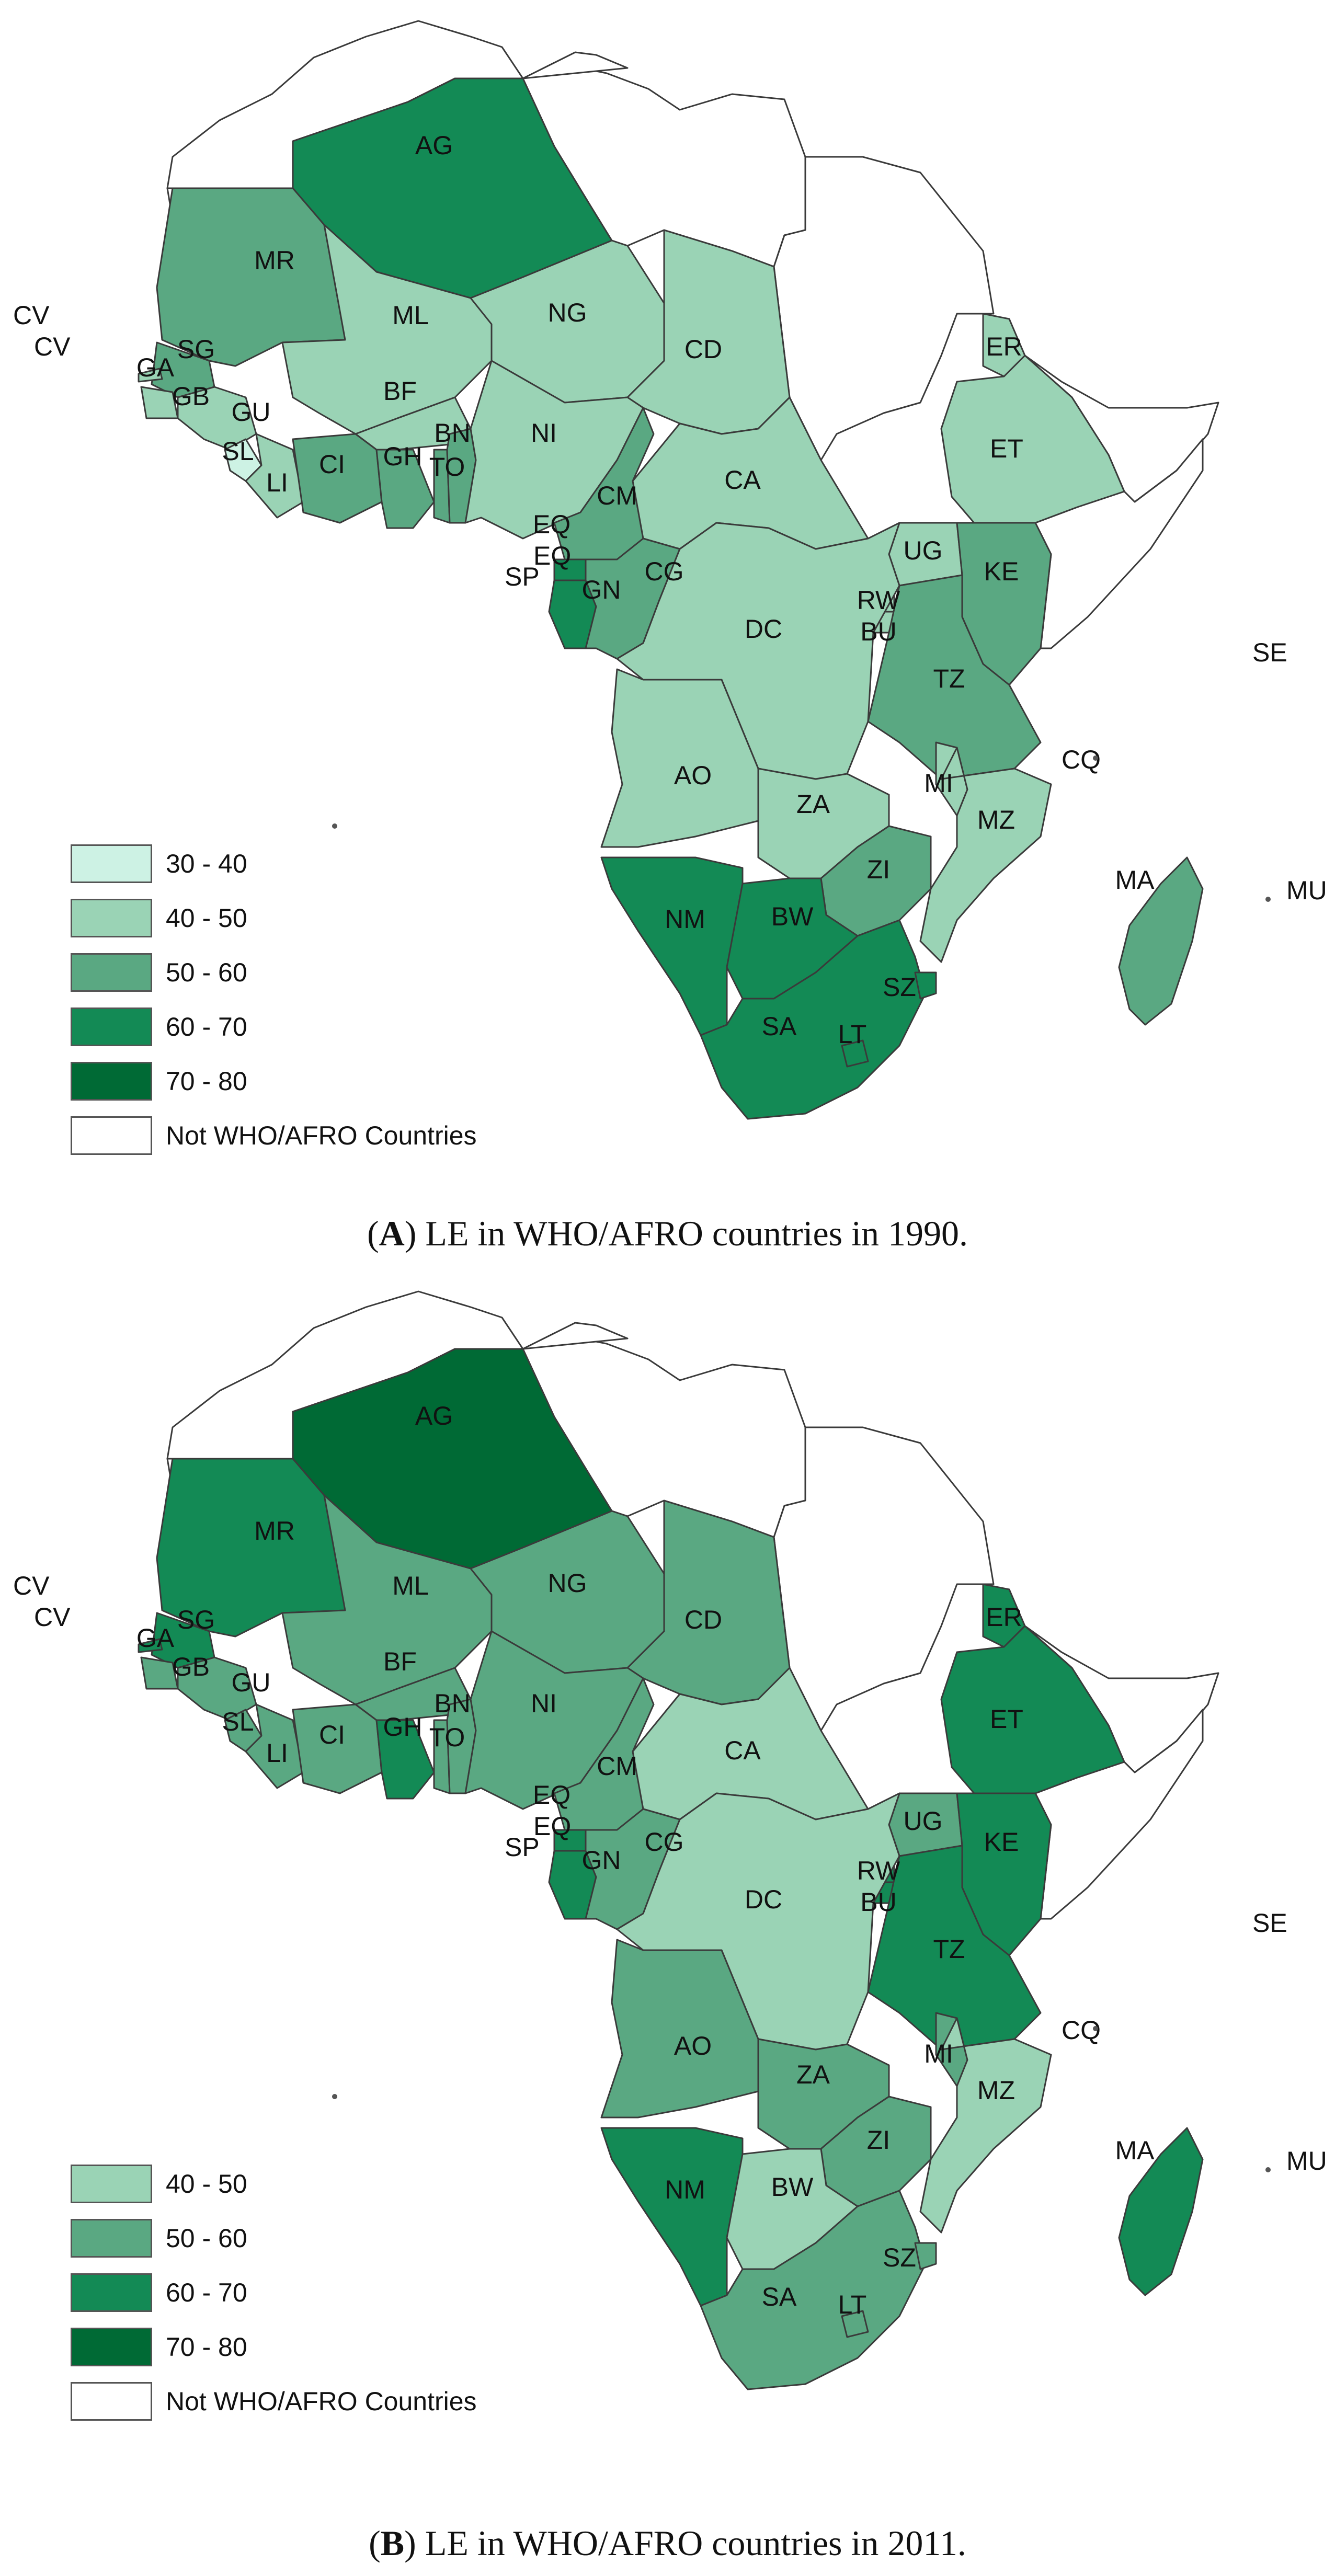 This screenshot has width=1335, height=2576. Describe the element at coordinates (238, 451) in the screenshot. I see `country-label-sl: SL` at that location.